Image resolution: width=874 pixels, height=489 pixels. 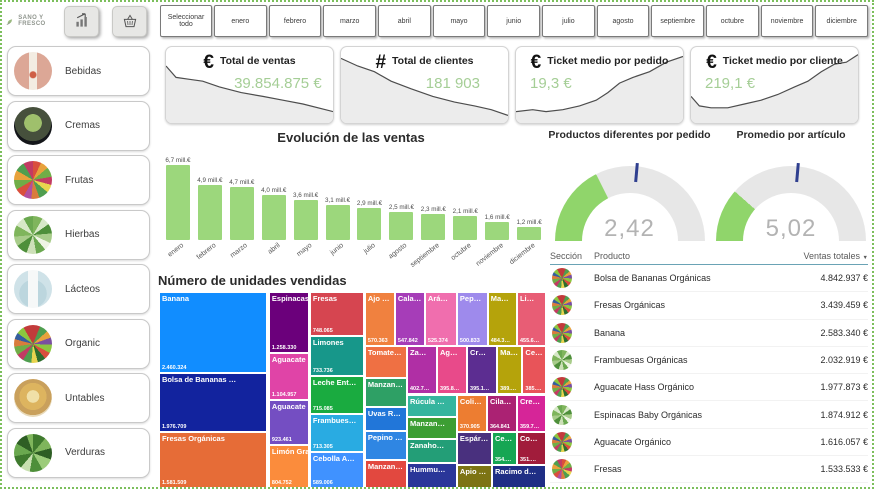 What do you see at coordinates (336, 432) in the screenshot?
I see `treemap-cell-frambues: Frambues… 713.305` at bounding box center [336, 432].